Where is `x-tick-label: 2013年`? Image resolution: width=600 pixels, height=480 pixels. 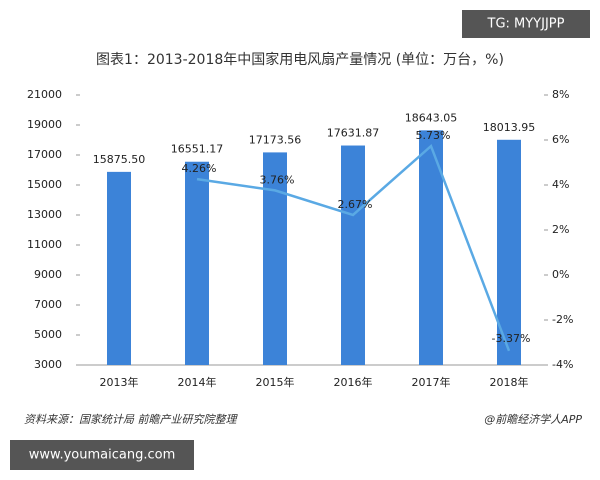
x-tick-label: 2013年 is located at coordinates (119, 382).